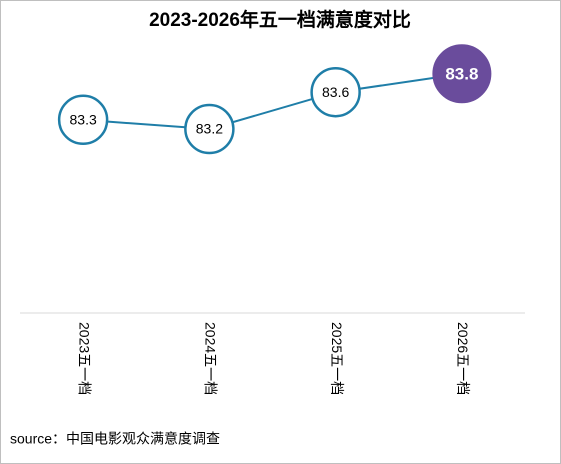 The image size is (561, 464). Describe the element at coordinates (337, 358) in the screenshot. I see `x-tick-label: 2025五一档` at that location.